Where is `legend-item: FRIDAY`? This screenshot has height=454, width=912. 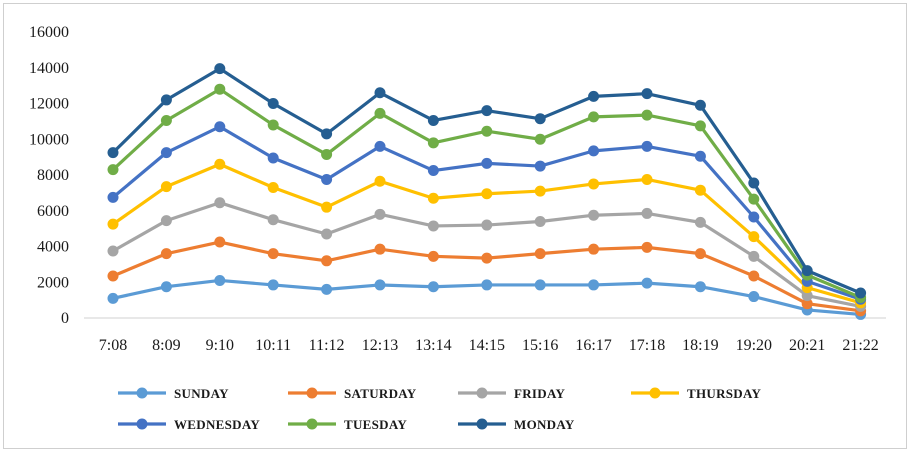
legend-item: FRIDAY is located at coordinates (511, 393).